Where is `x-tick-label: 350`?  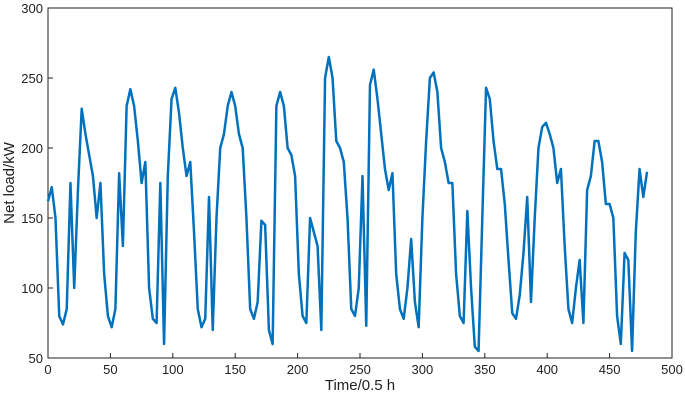 x-tick-label: 350 is located at coordinates (485, 369).